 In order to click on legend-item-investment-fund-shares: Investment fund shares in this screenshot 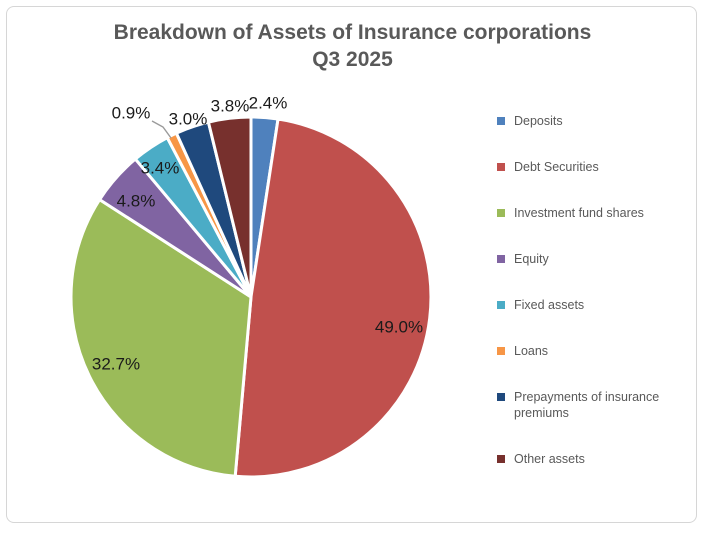, I will do `click(595, 213)`.